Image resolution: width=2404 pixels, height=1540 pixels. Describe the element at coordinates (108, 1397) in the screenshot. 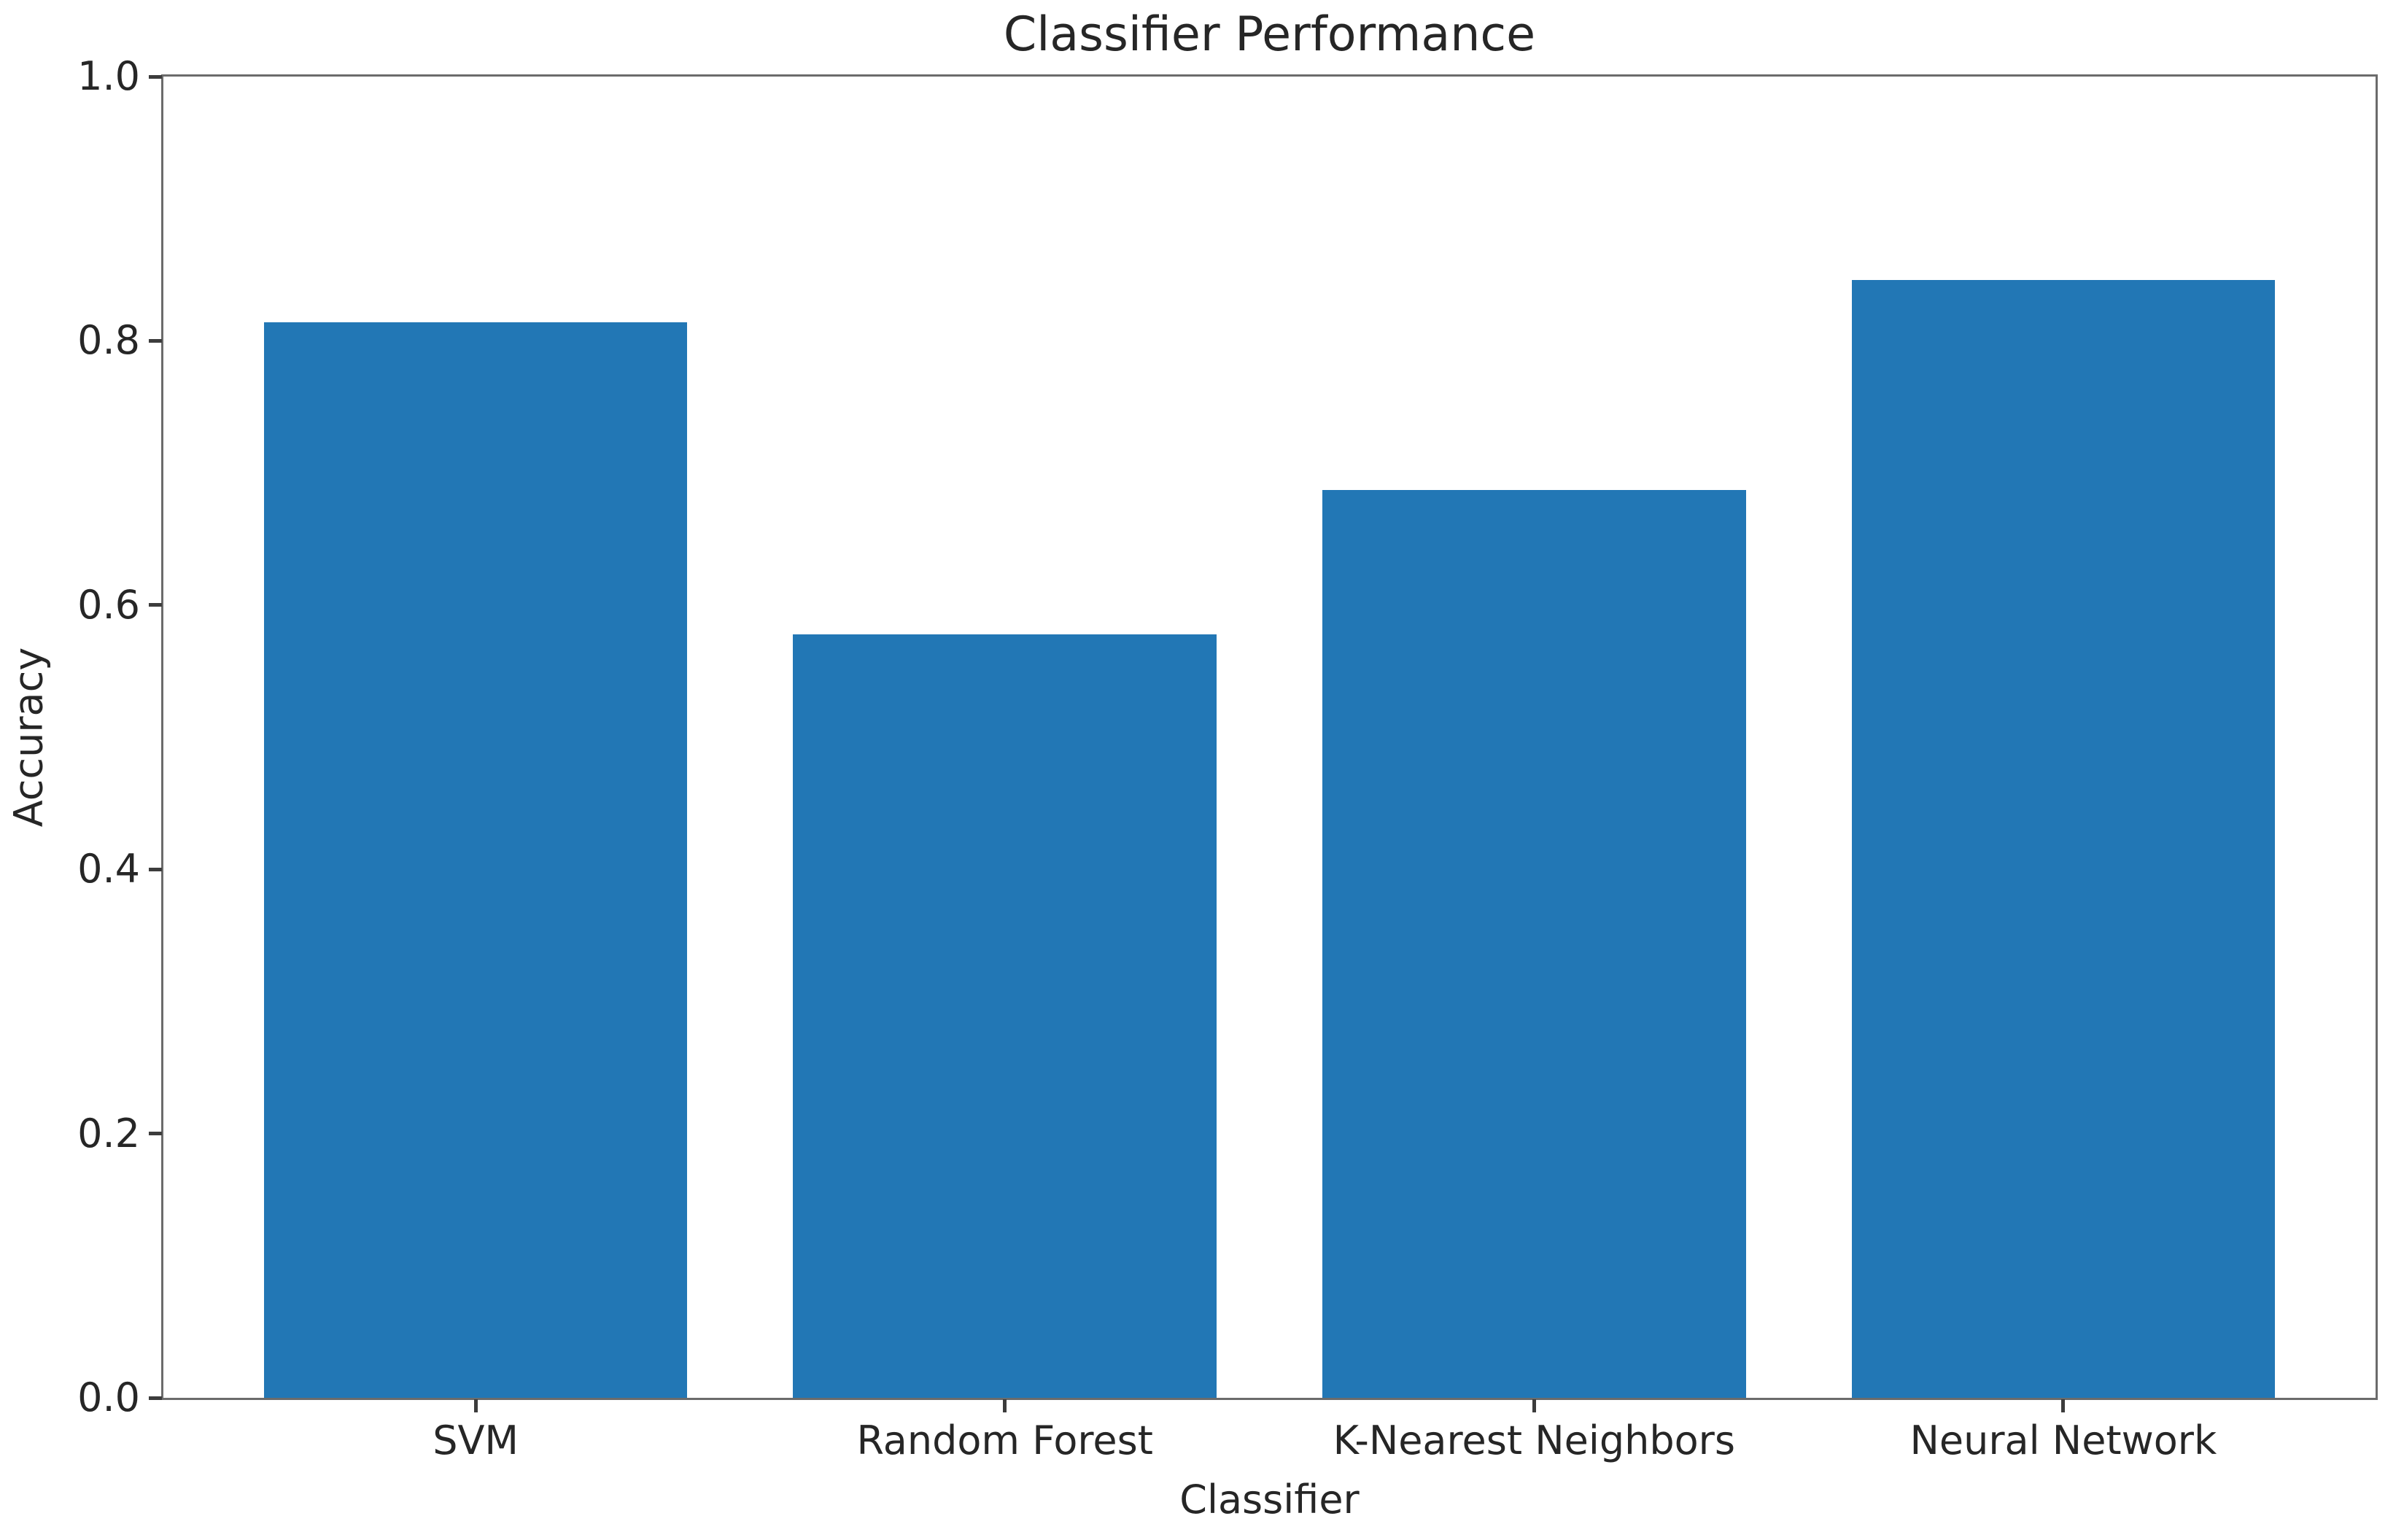

I see `y-tick-label: 0.0` at that location.